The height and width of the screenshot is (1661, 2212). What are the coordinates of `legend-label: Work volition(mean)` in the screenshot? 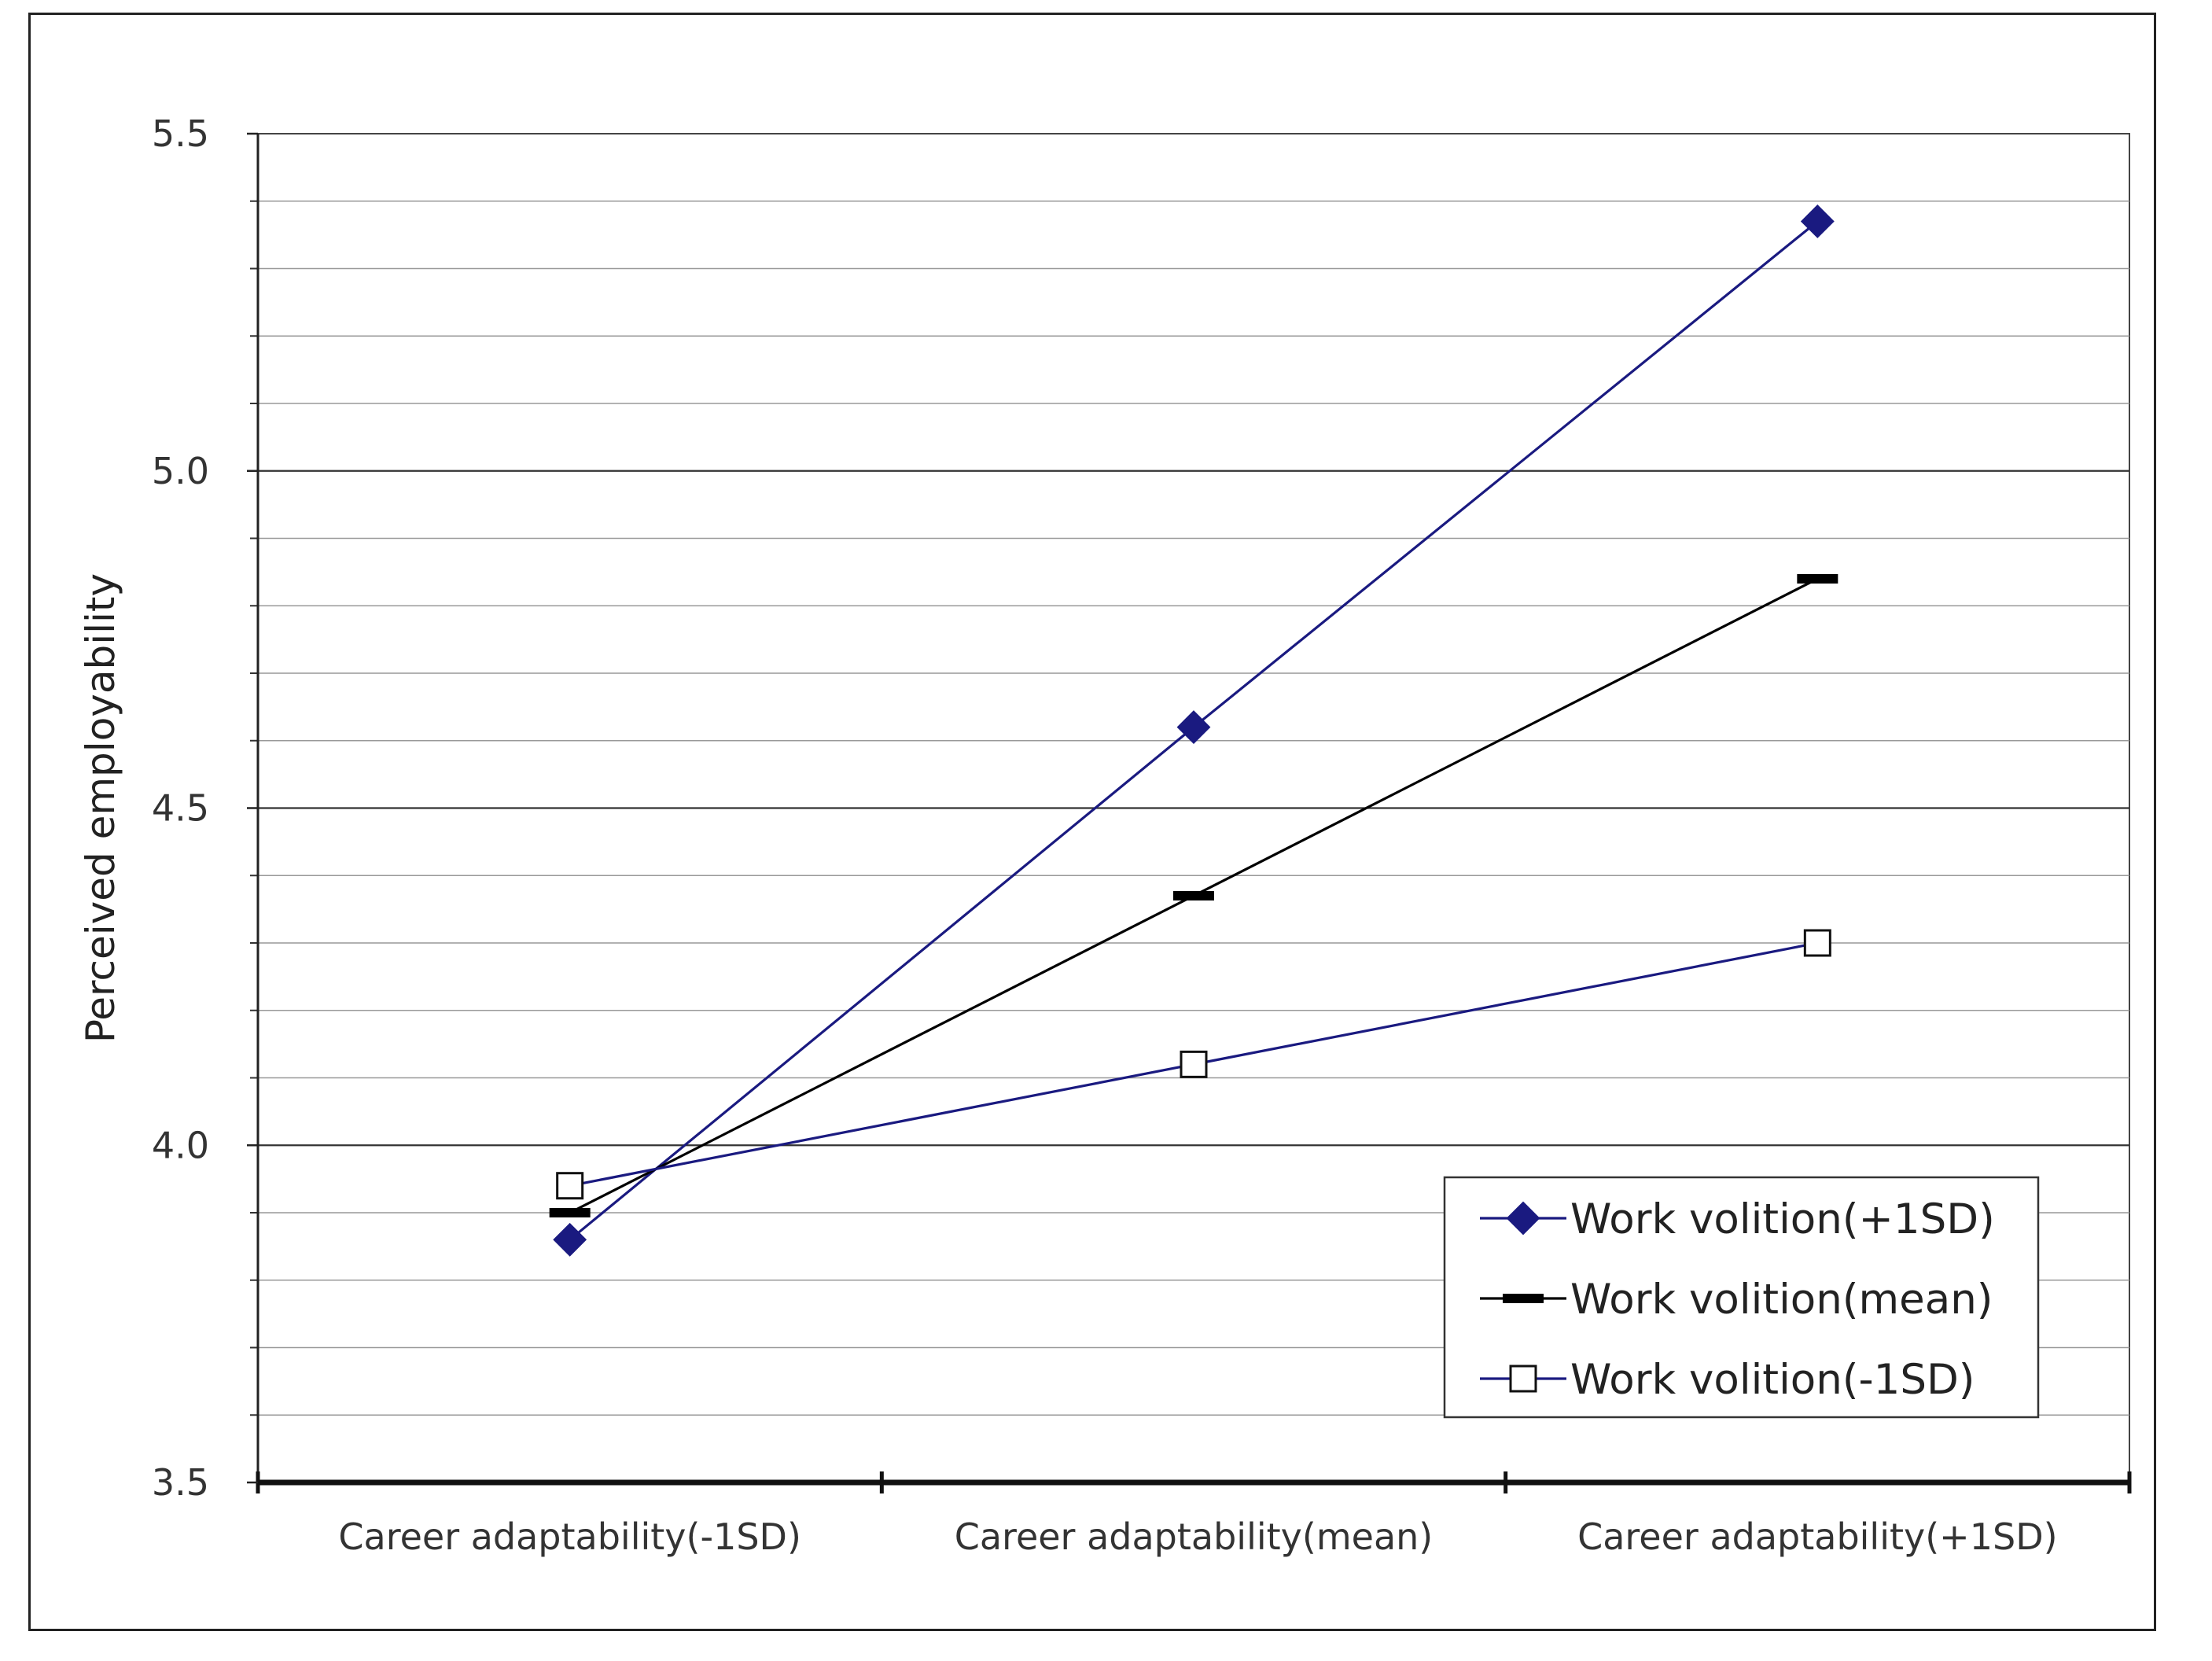 It's located at (1782, 1300).